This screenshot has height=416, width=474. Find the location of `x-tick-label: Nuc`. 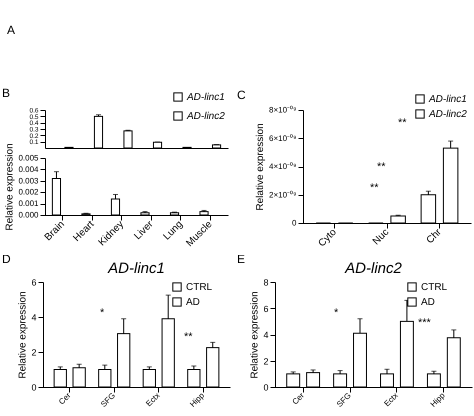

x-tick-label: Nuc is located at coordinates (381, 237).